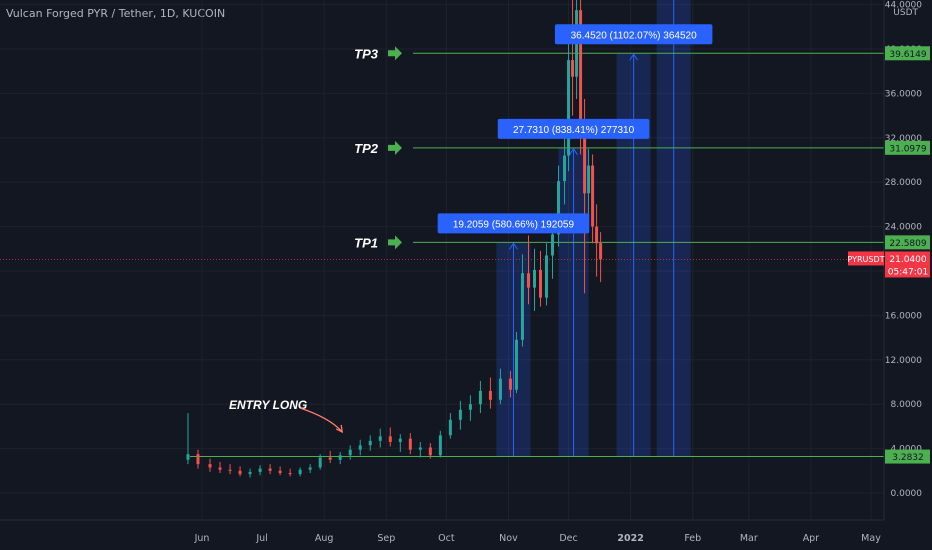 This screenshot has width=932, height=550. What do you see at coordinates (324, 538) in the screenshot?
I see `x-tick-label: Aug` at bounding box center [324, 538].